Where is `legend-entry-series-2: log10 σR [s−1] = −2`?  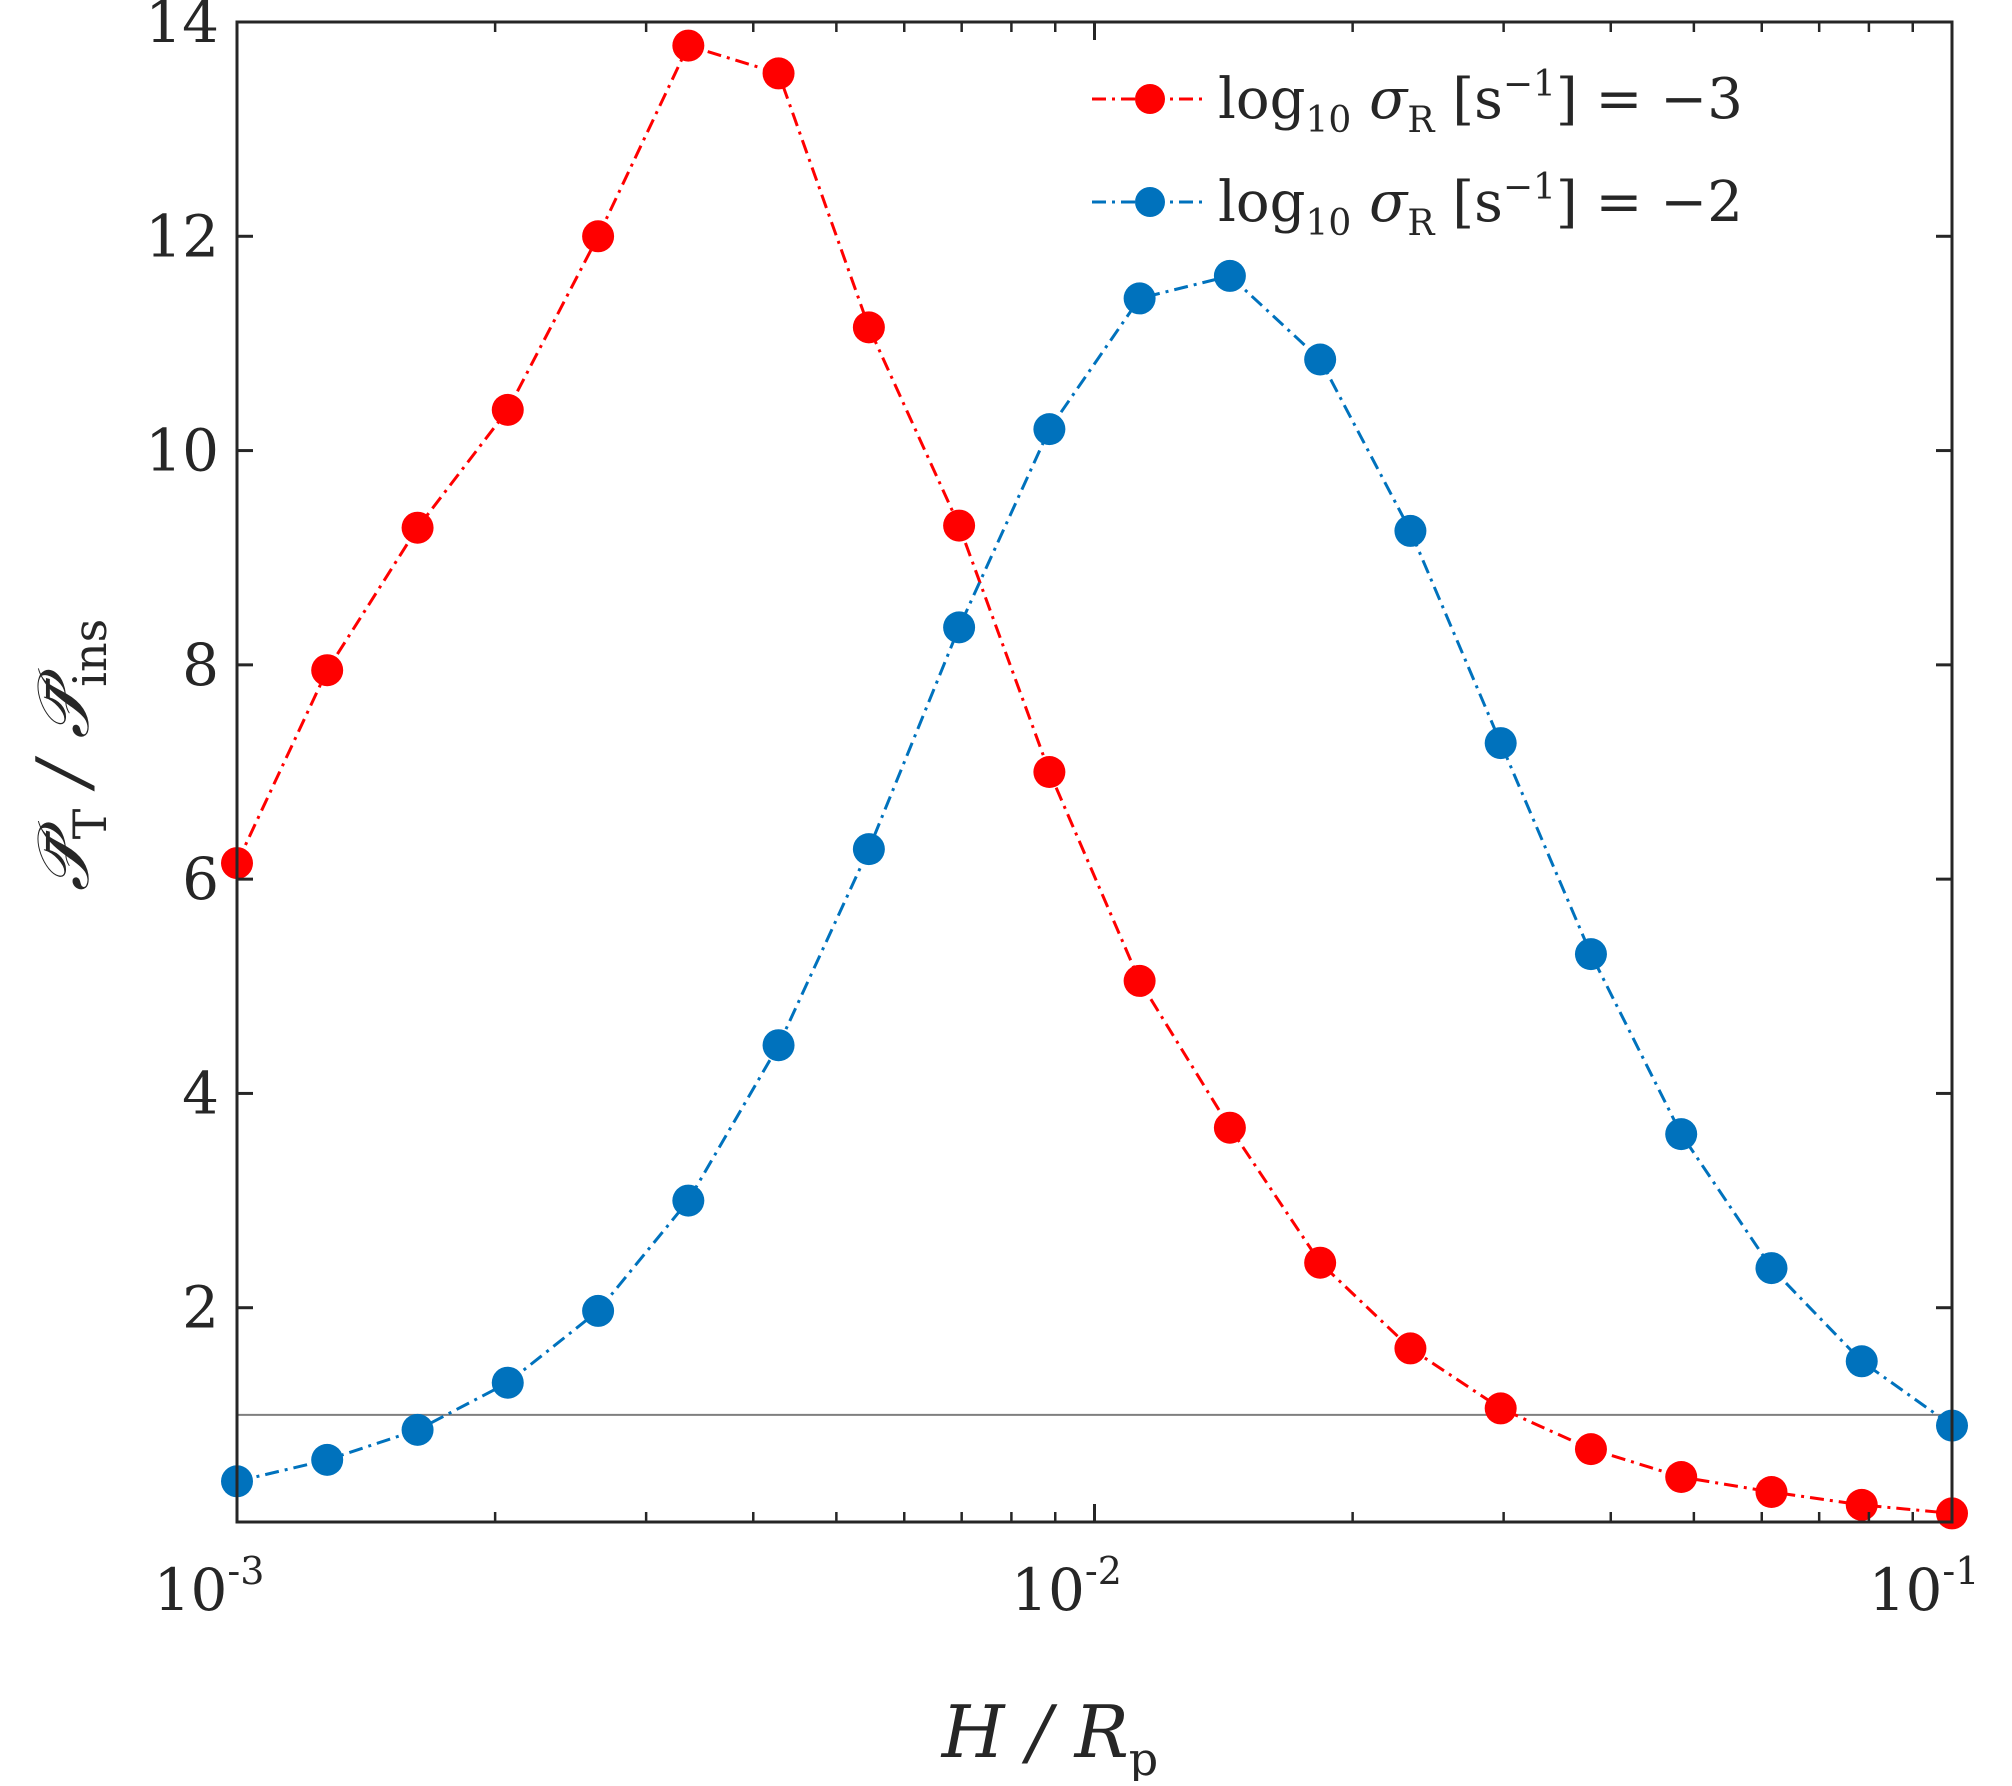
legend-entry-series-2: log10 σR [s−1] = −2 is located at coordinates (1417, 205).